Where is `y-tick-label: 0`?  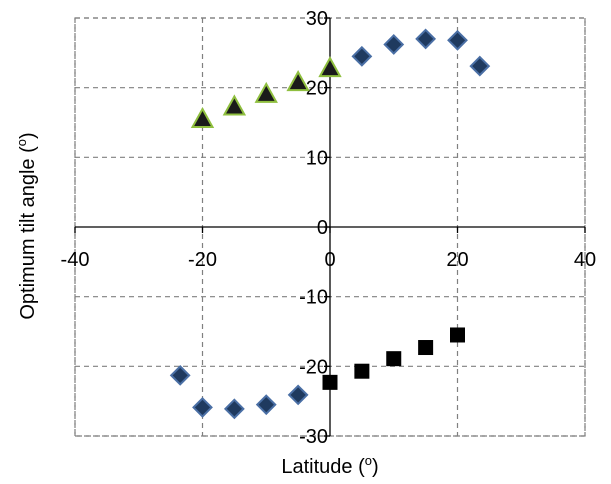
y-tick-label: 0 is located at coordinates (322, 228).